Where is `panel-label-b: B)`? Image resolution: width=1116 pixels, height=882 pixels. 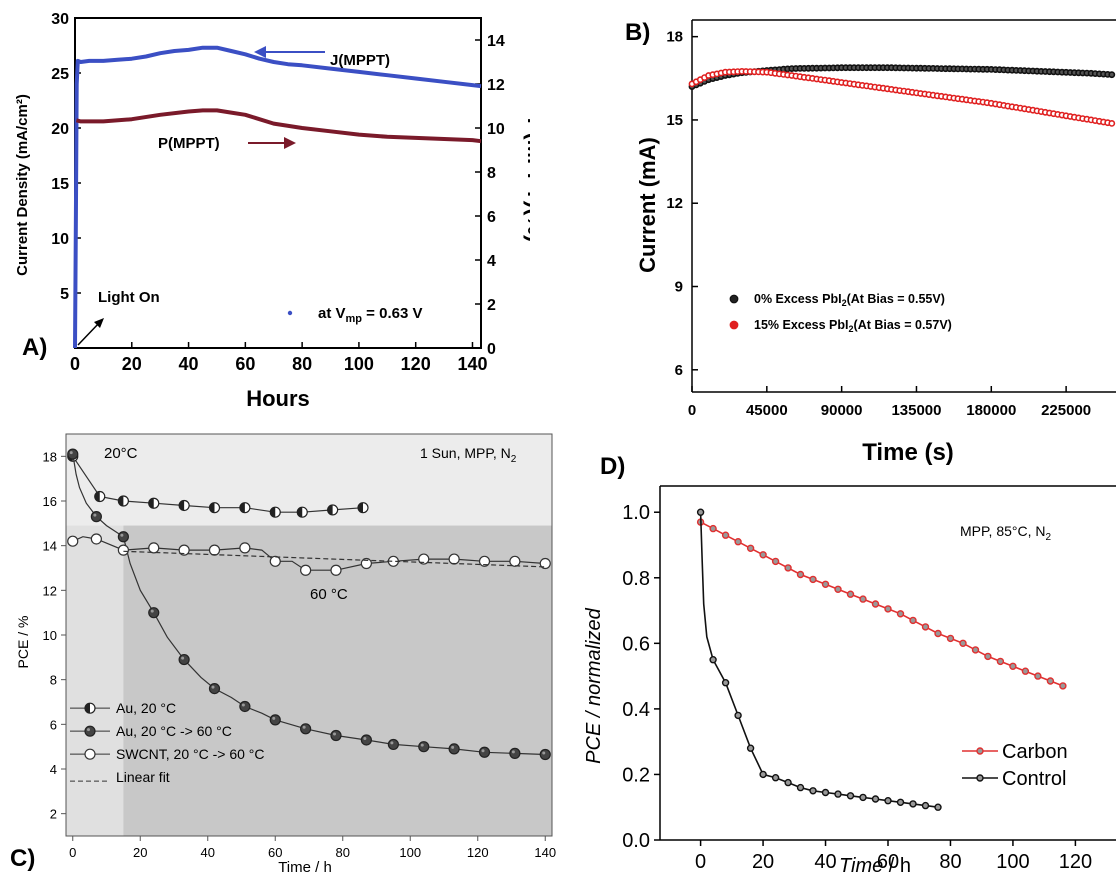
panel-label-b: B) is located at coordinates (637, 32).